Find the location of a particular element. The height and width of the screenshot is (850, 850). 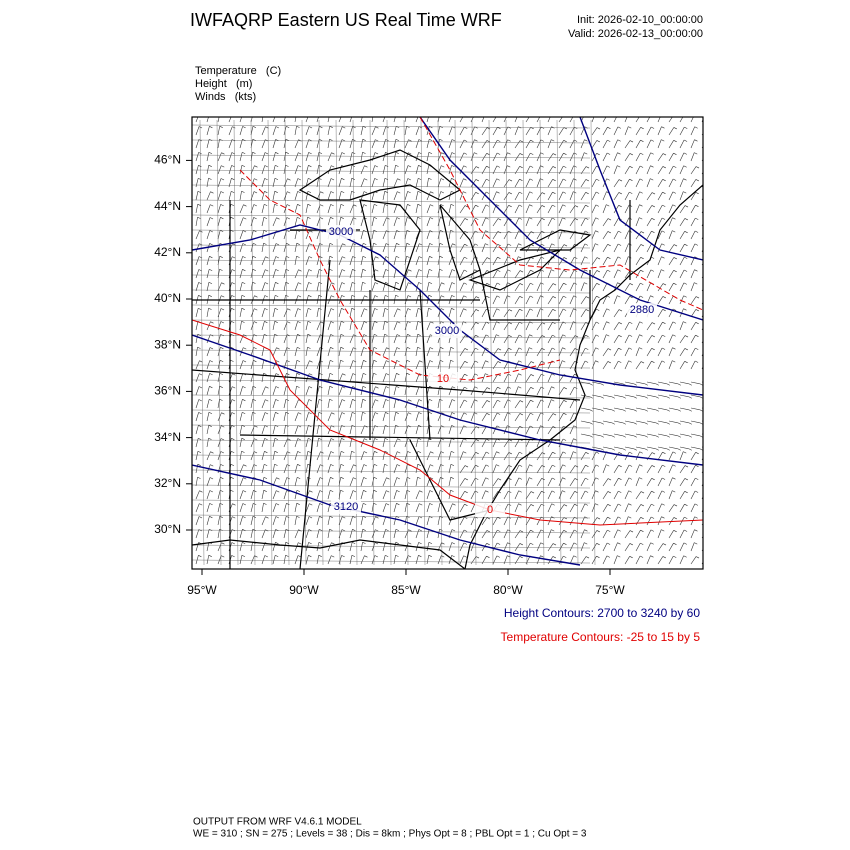

field-name: Temperature (C) is located at coordinates (238, 71).